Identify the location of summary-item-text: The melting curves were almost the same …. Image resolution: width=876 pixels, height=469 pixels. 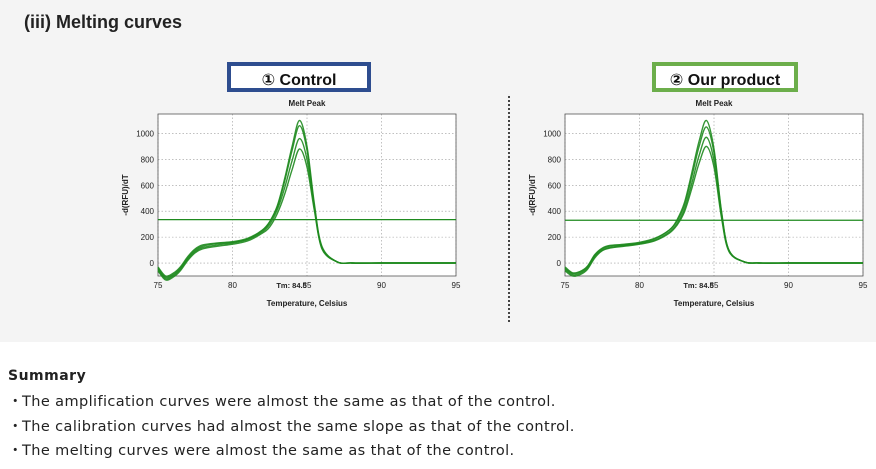
(268, 451).